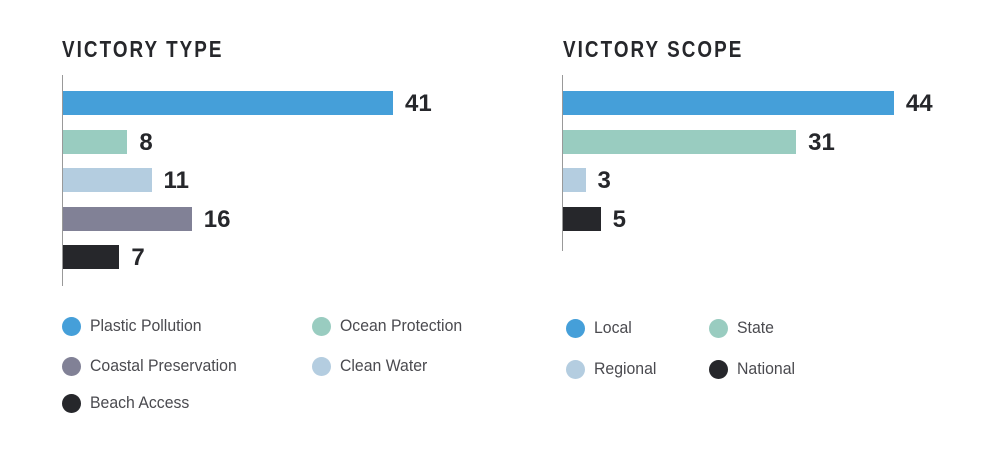  What do you see at coordinates (140, 402) in the screenshot?
I see `legend-label: Beach Access` at bounding box center [140, 402].